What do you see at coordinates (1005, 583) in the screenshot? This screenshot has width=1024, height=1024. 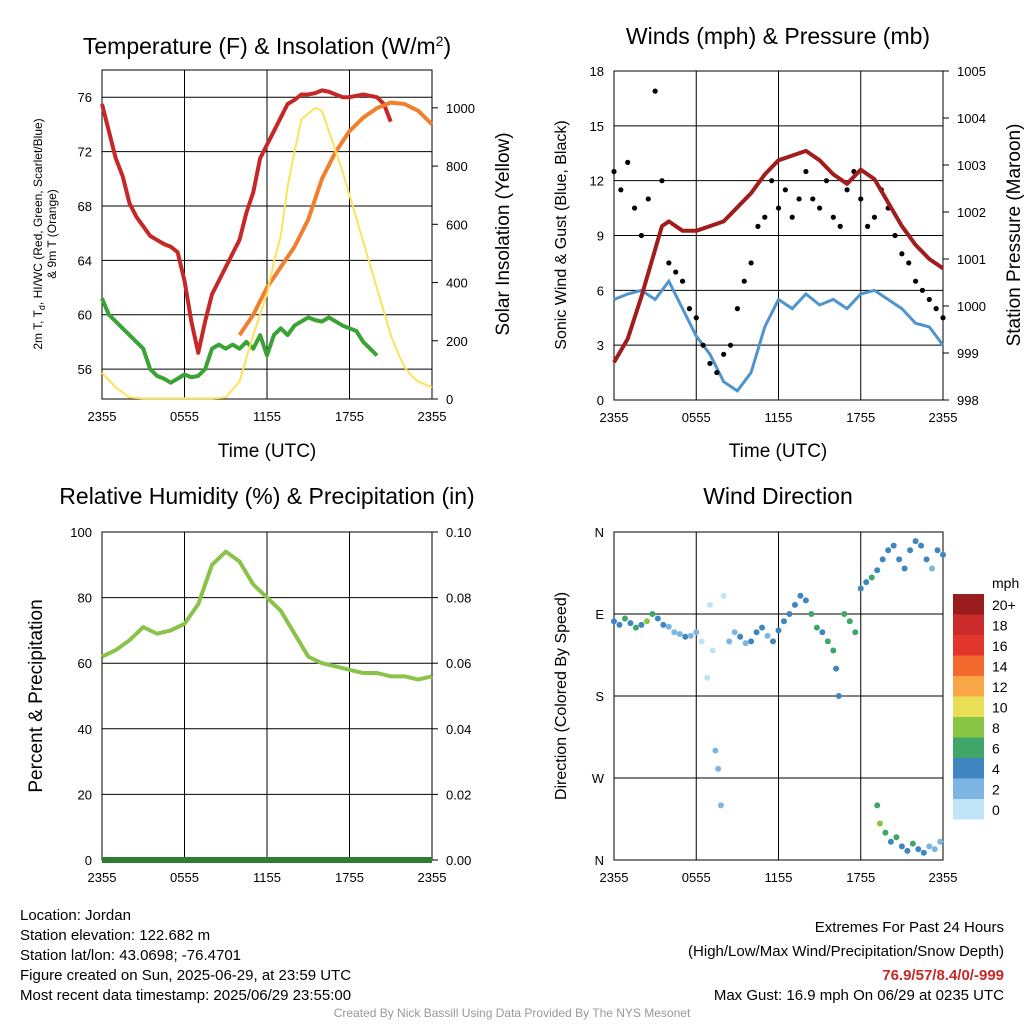 I see `legend-title: mph` at bounding box center [1005, 583].